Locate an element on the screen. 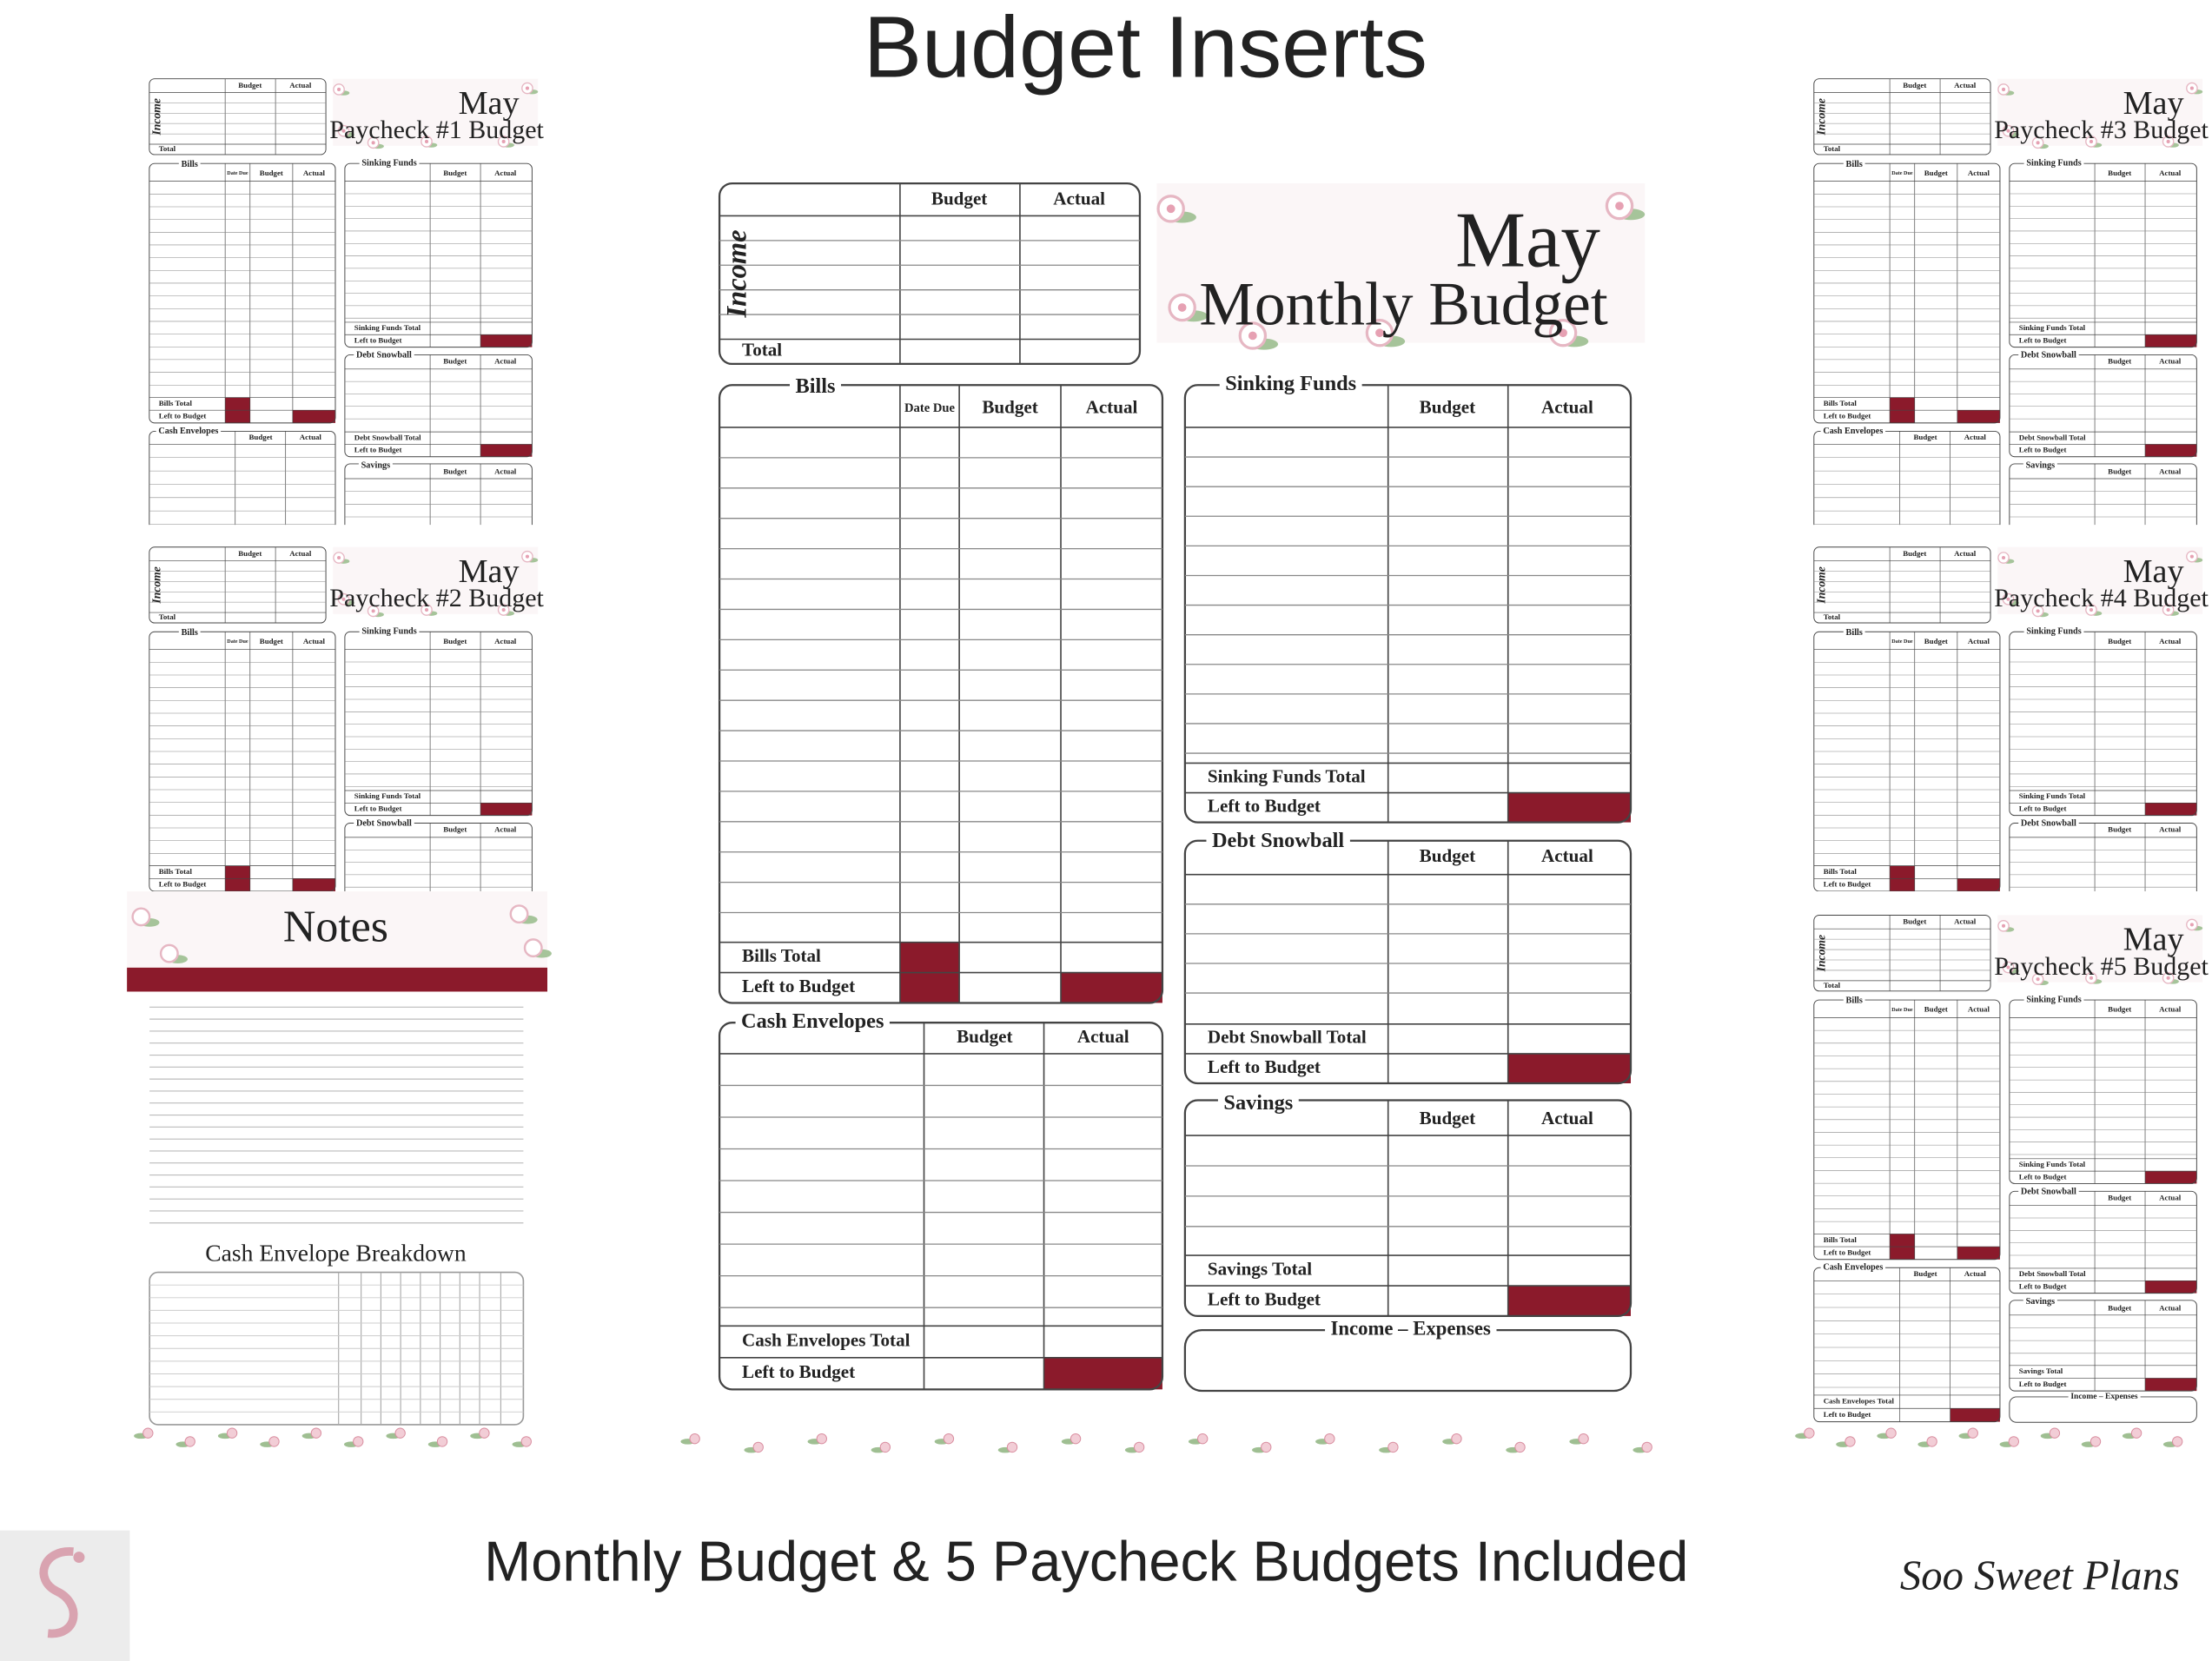  section-title: Income – Expenses is located at coordinates (1411, 1328).